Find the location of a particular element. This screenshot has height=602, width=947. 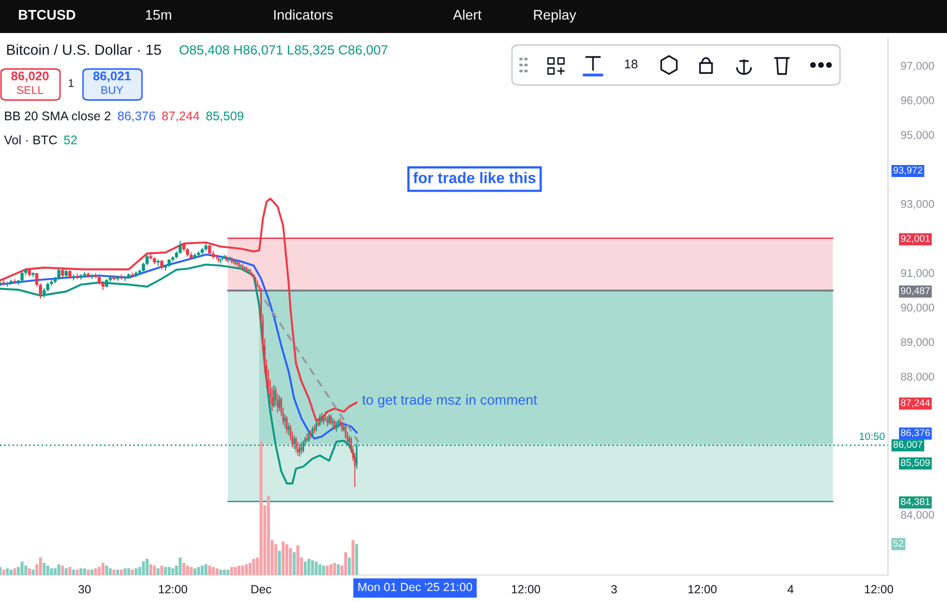

y-tick-label: 90,000 is located at coordinates (917, 308).